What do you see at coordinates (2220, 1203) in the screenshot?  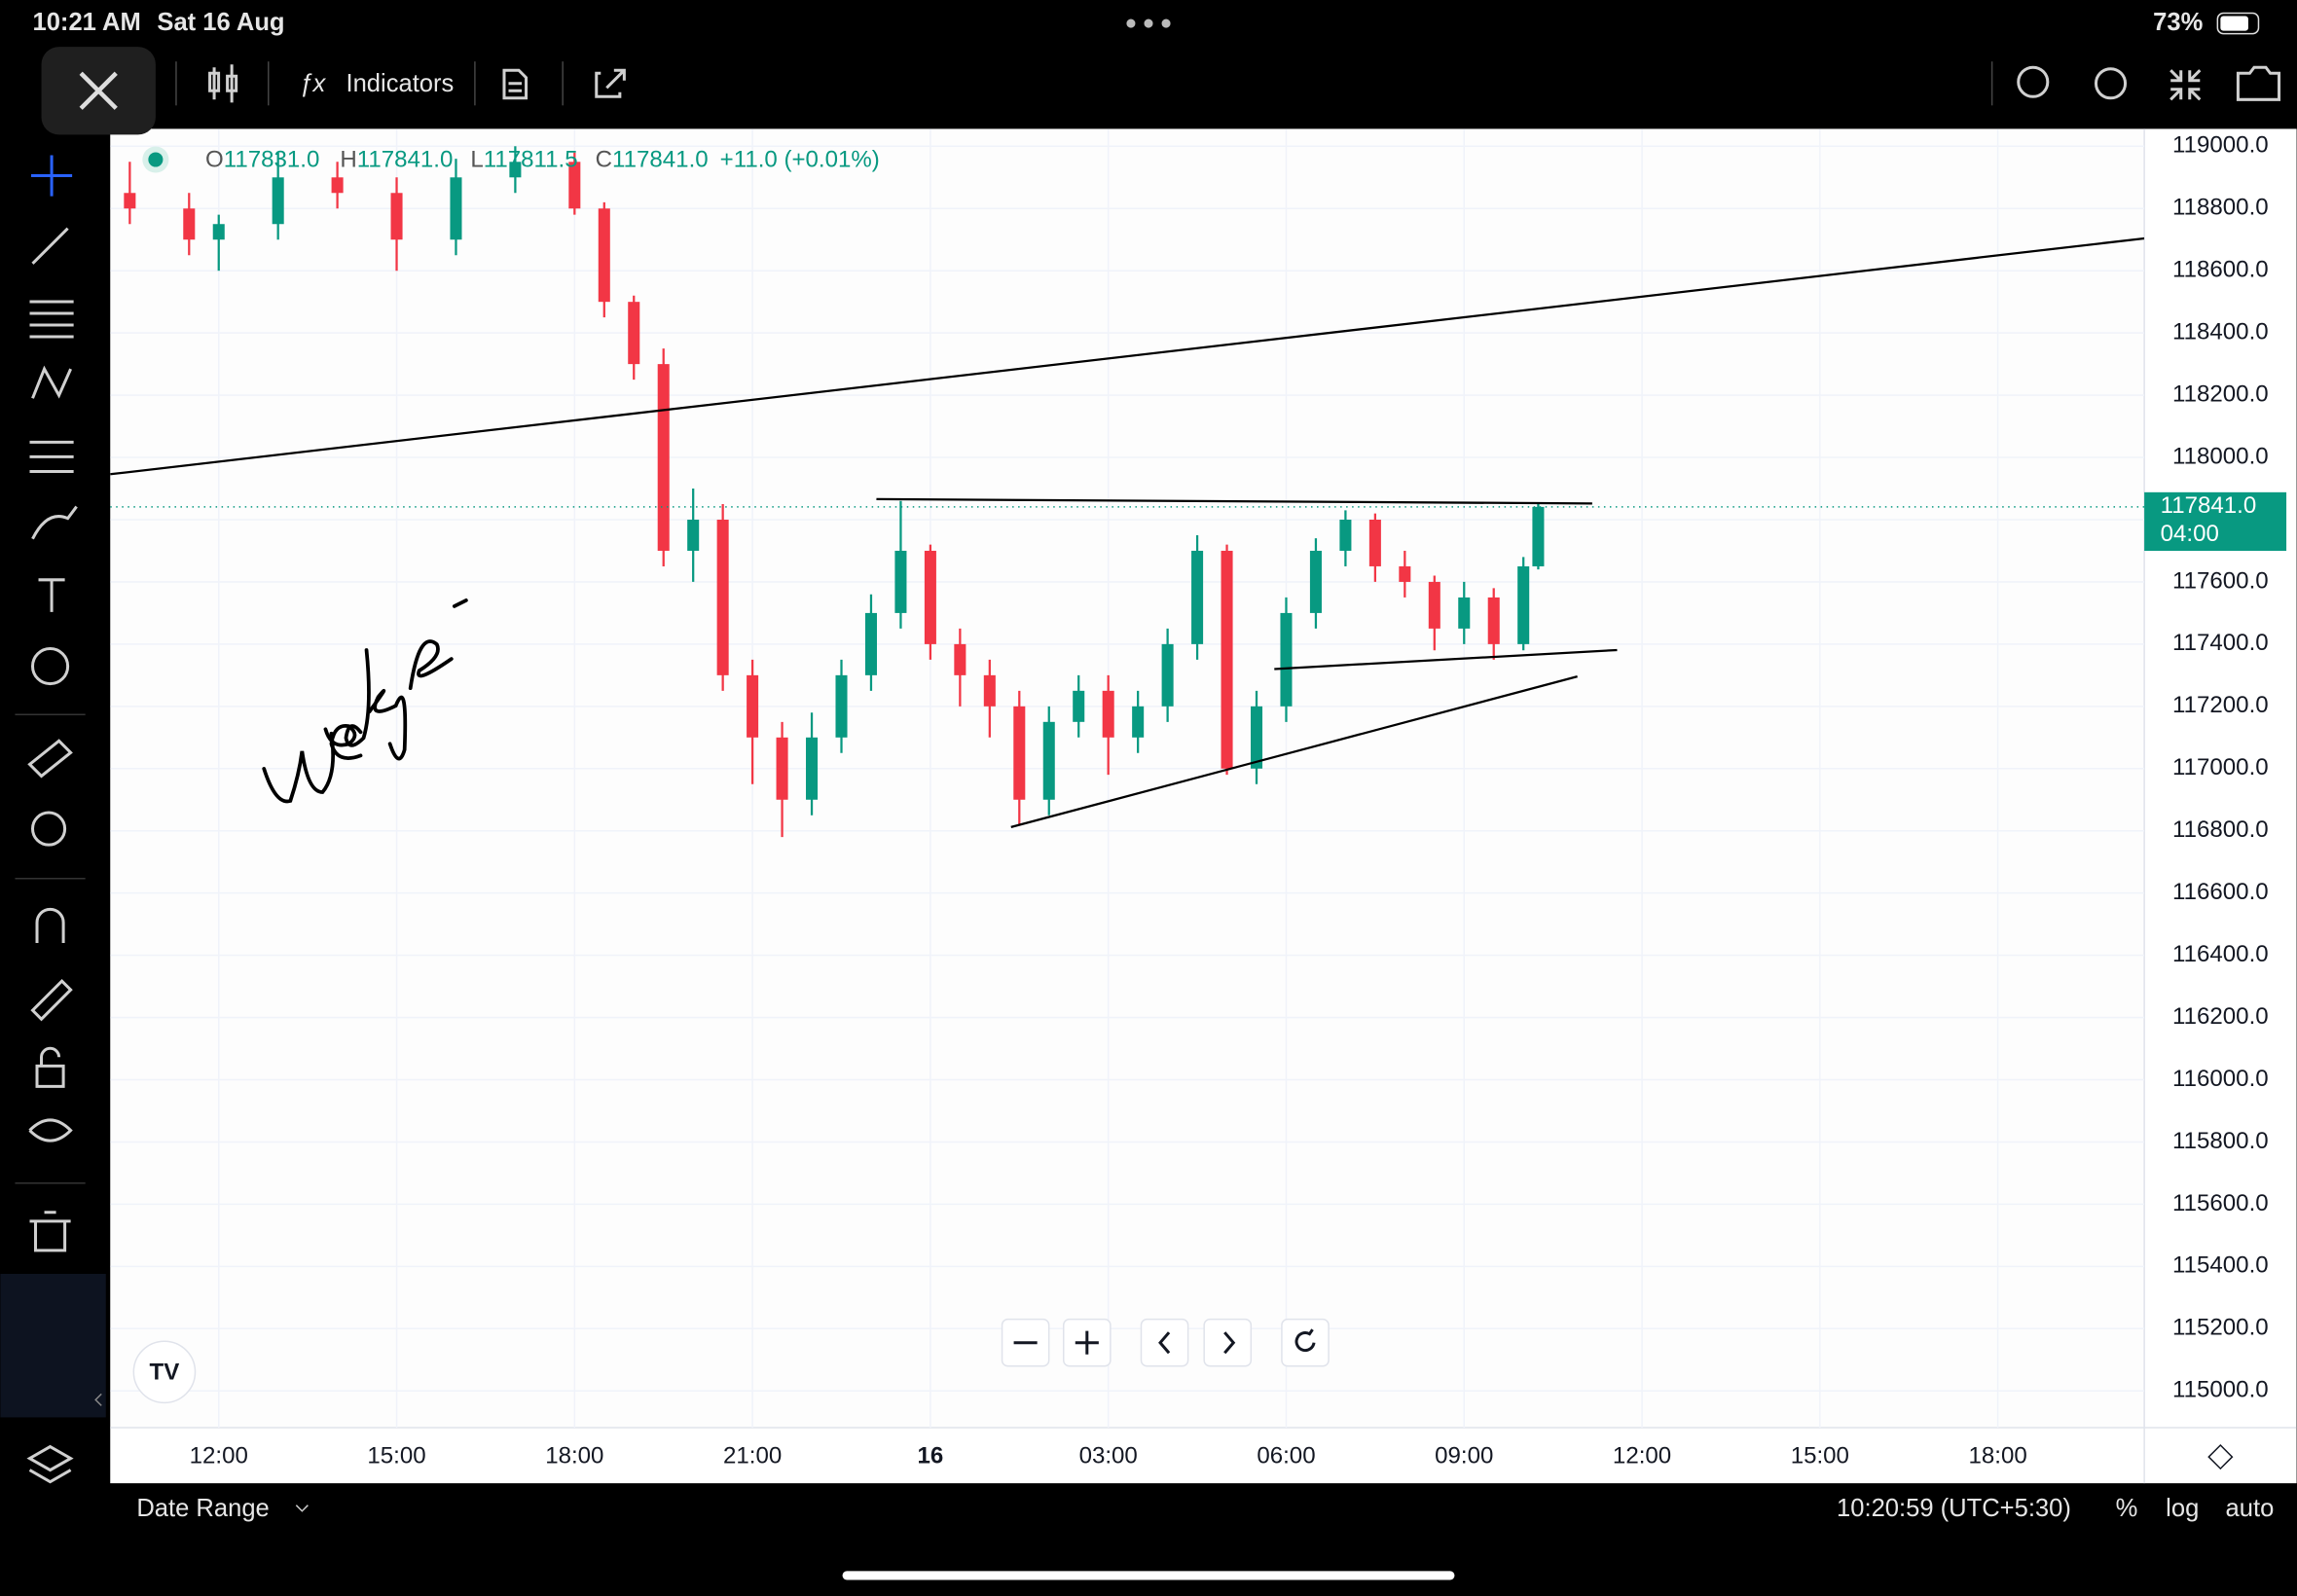 I see `y-tick-label: 115600.0` at bounding box center [2220, 1203].